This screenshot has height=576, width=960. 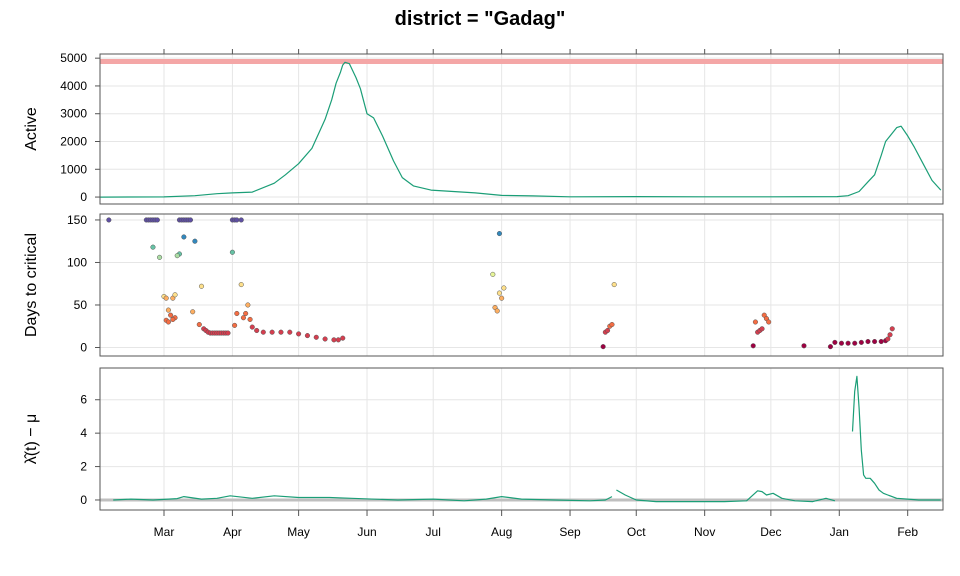 What do you see at coordinates (73, 169) in the screenshot?
I see `y-tick-label: 1000` at bounding box center [73, 169].